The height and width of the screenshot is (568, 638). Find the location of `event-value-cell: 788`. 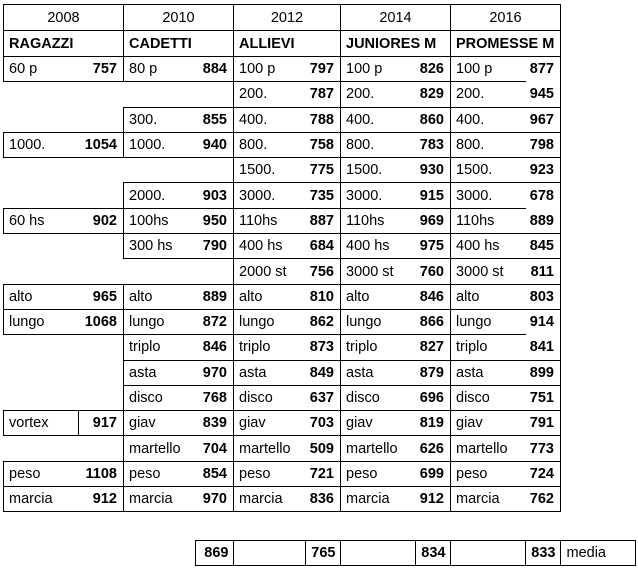

event-value-cell: 788 is located at coordinates (323, 119).